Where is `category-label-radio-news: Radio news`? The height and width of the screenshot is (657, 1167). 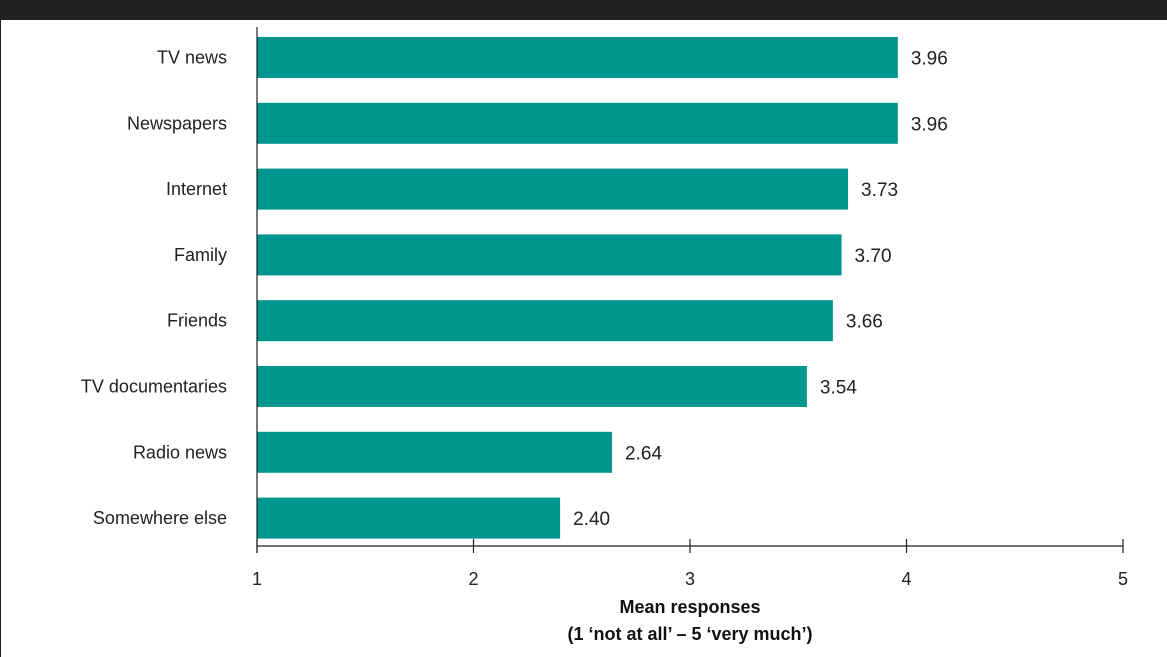
category-label-radio-news: Radio news is located at coordinates (180, 452).